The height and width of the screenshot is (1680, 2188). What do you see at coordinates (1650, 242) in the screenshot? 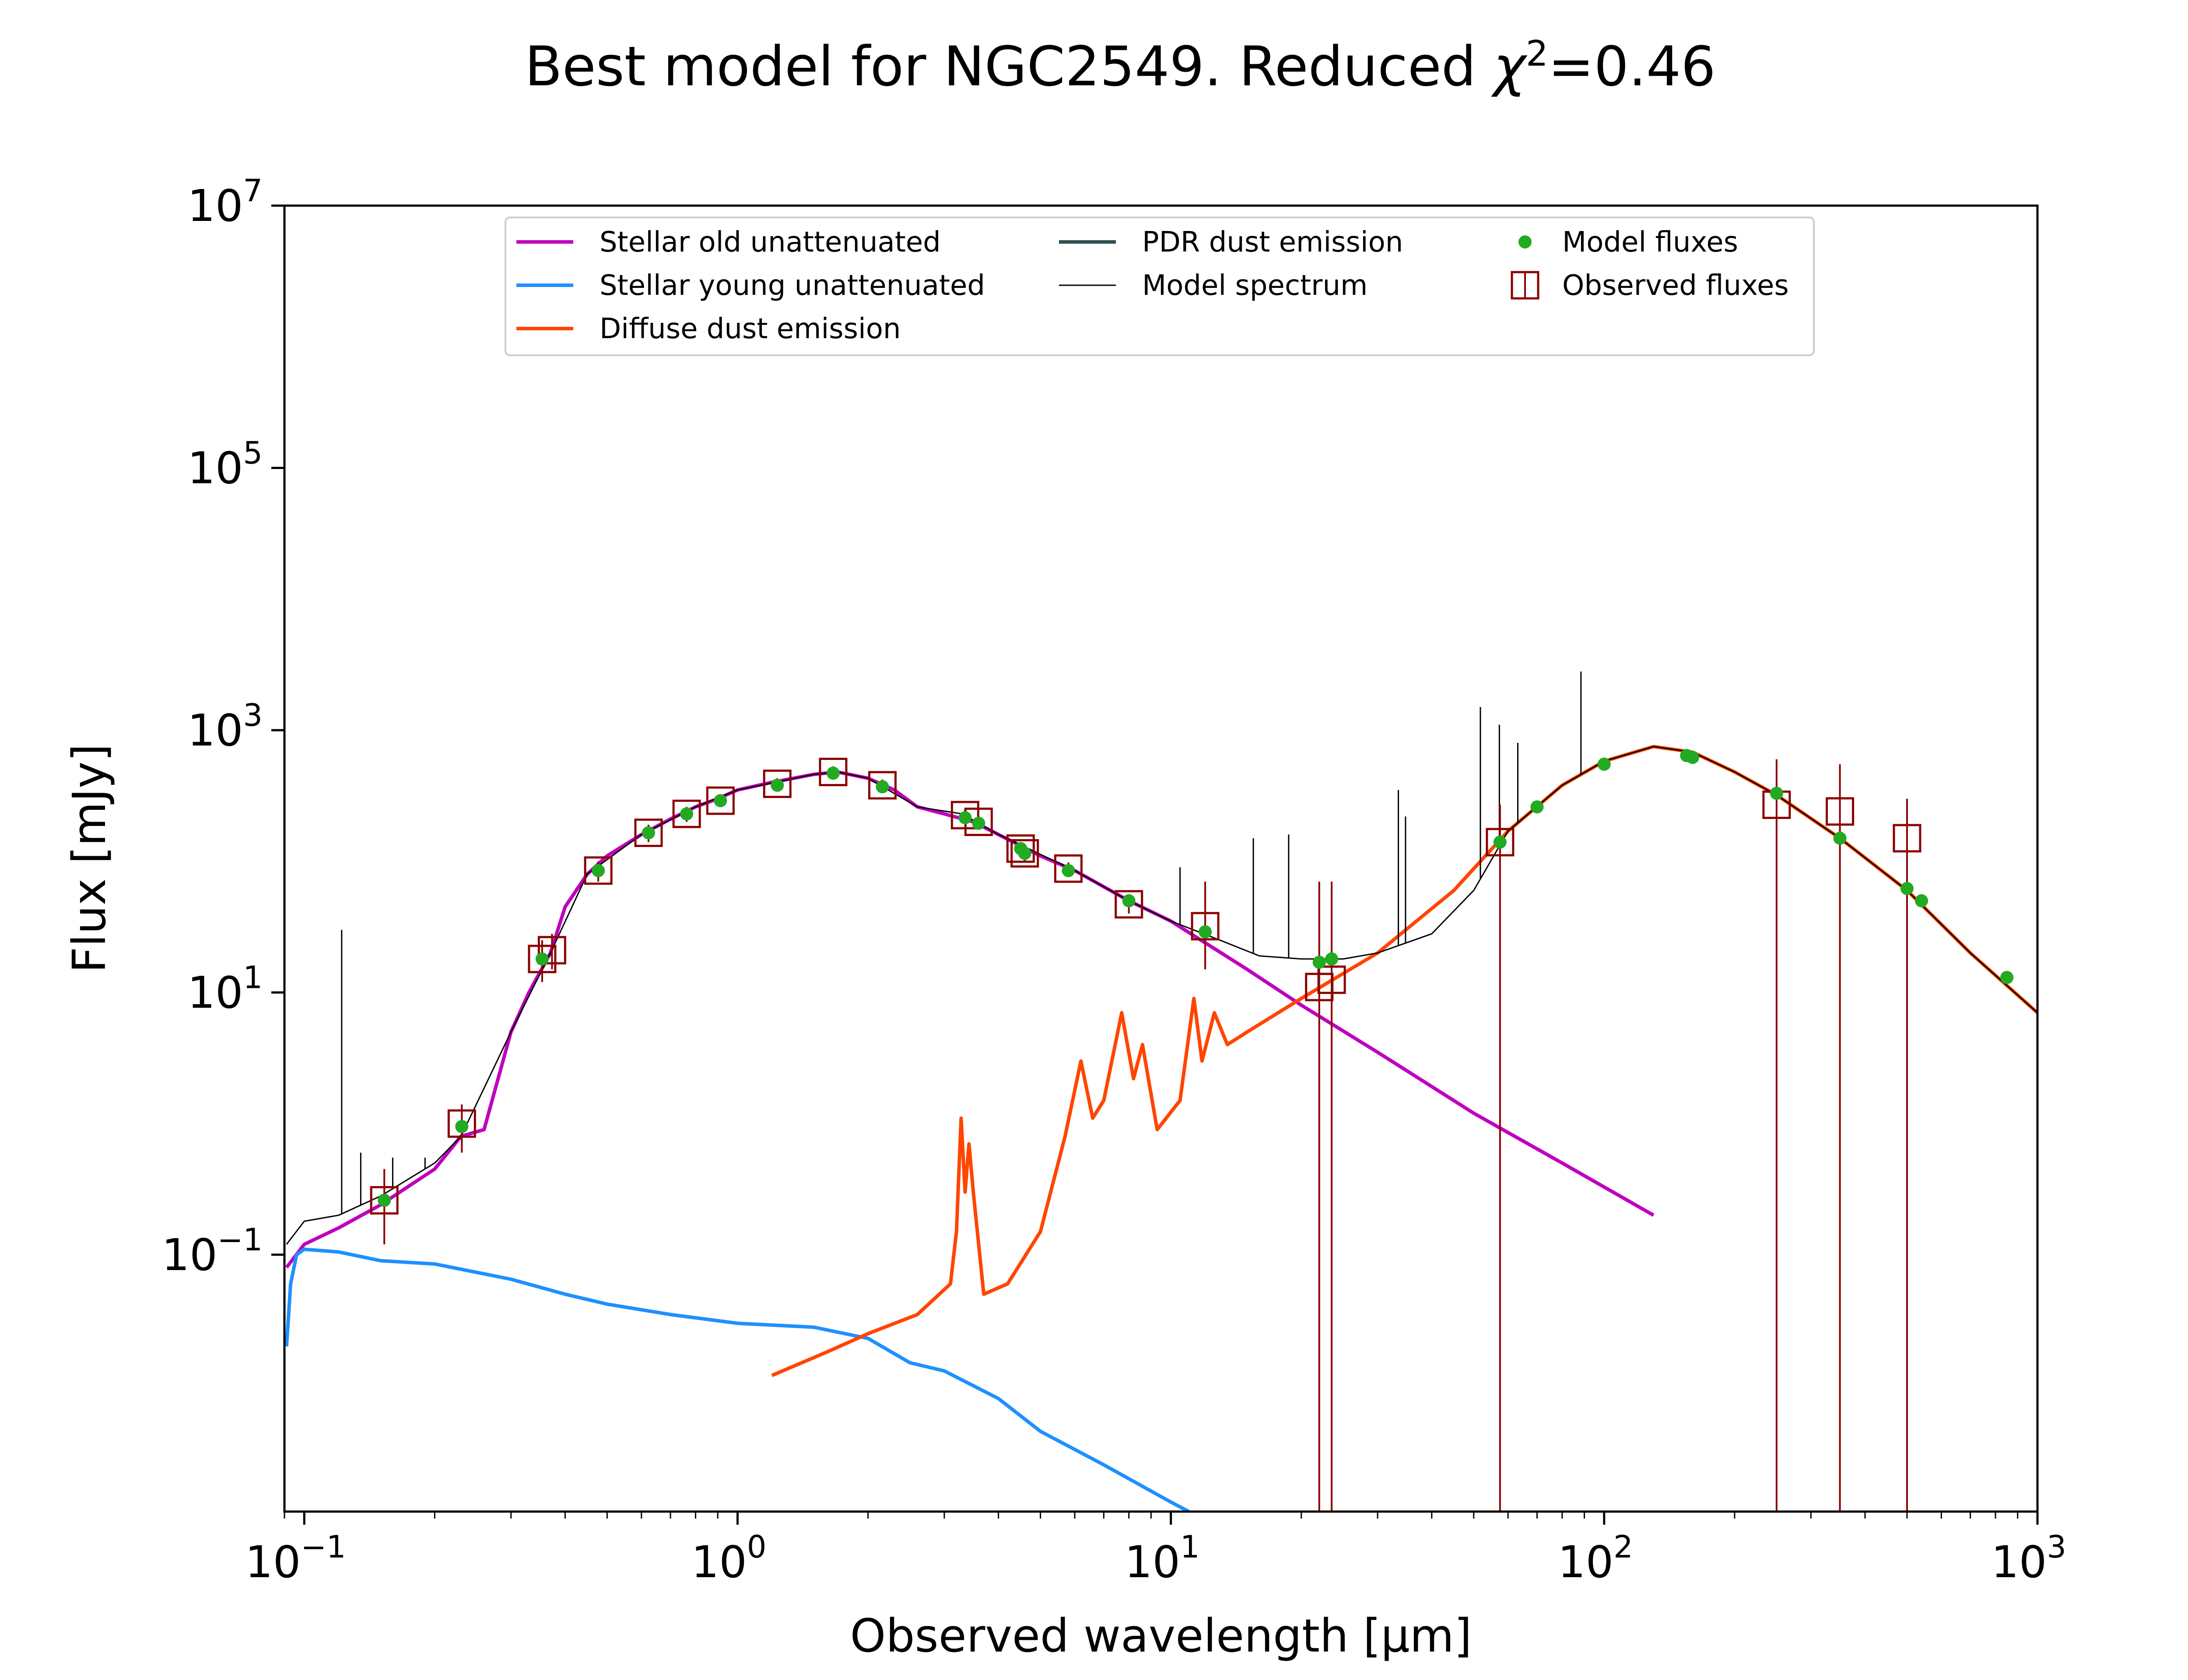
I see `legend-label-model-fluxes: Model fluxes` at bounding box center [1650, 242].